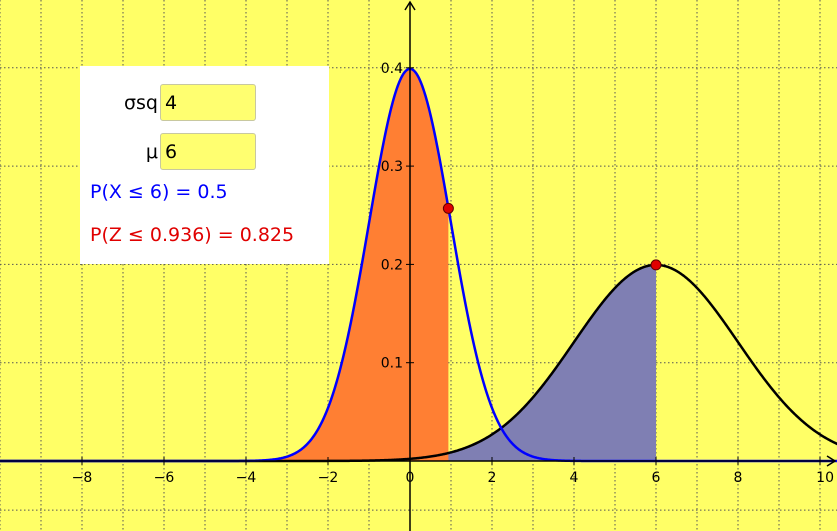 The image size is (837, 531). I want to click on x-tick-label: 4, so click(574, 478).